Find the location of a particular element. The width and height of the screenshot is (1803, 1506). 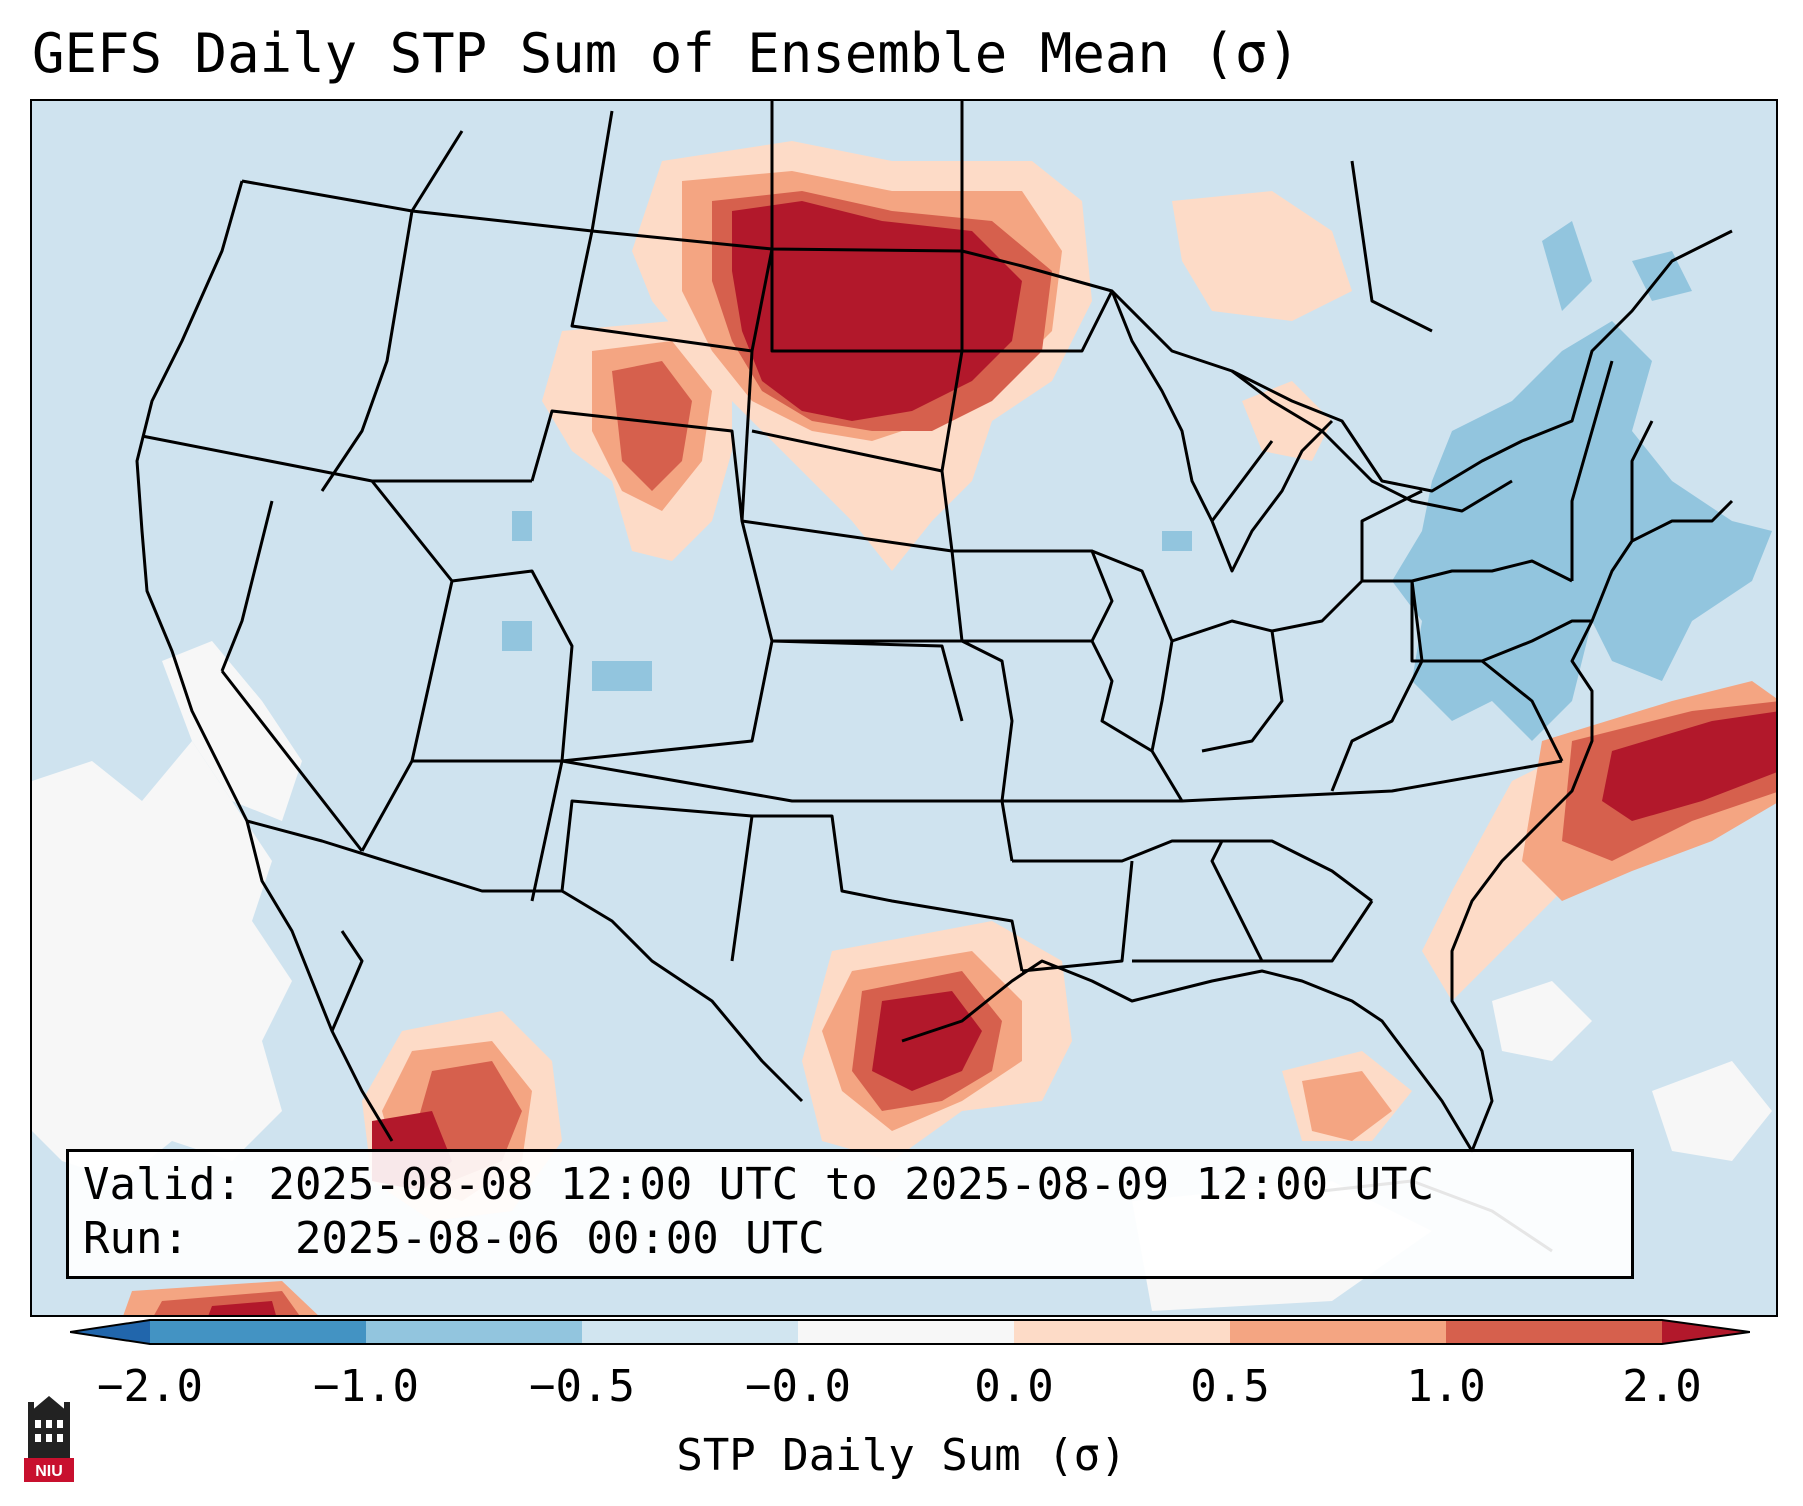

niu-tower-logo: NIU is located at coordinates (49, 1439).